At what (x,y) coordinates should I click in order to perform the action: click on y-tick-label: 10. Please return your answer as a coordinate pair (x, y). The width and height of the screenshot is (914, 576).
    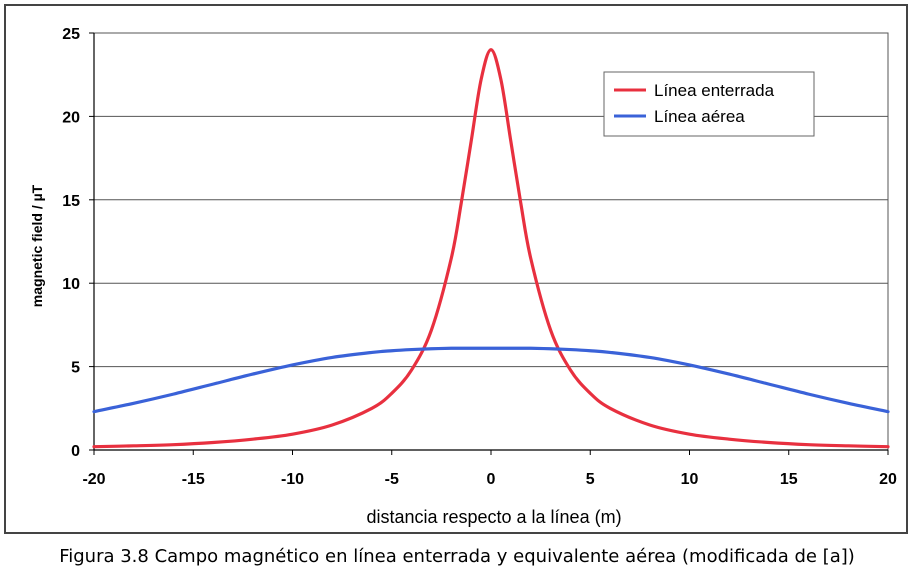
    Looking at the image, I should click on (71, 284).